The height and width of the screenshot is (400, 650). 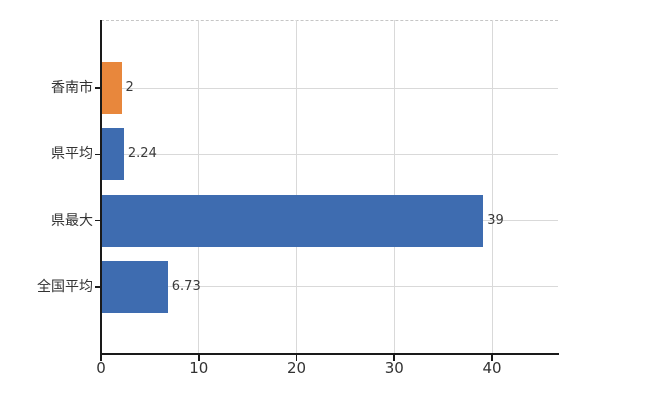 What do you see at coordinates (199, 368) in the screenshot?
I see `x-tick-label-10: 10` at bounding box center [199, 368].